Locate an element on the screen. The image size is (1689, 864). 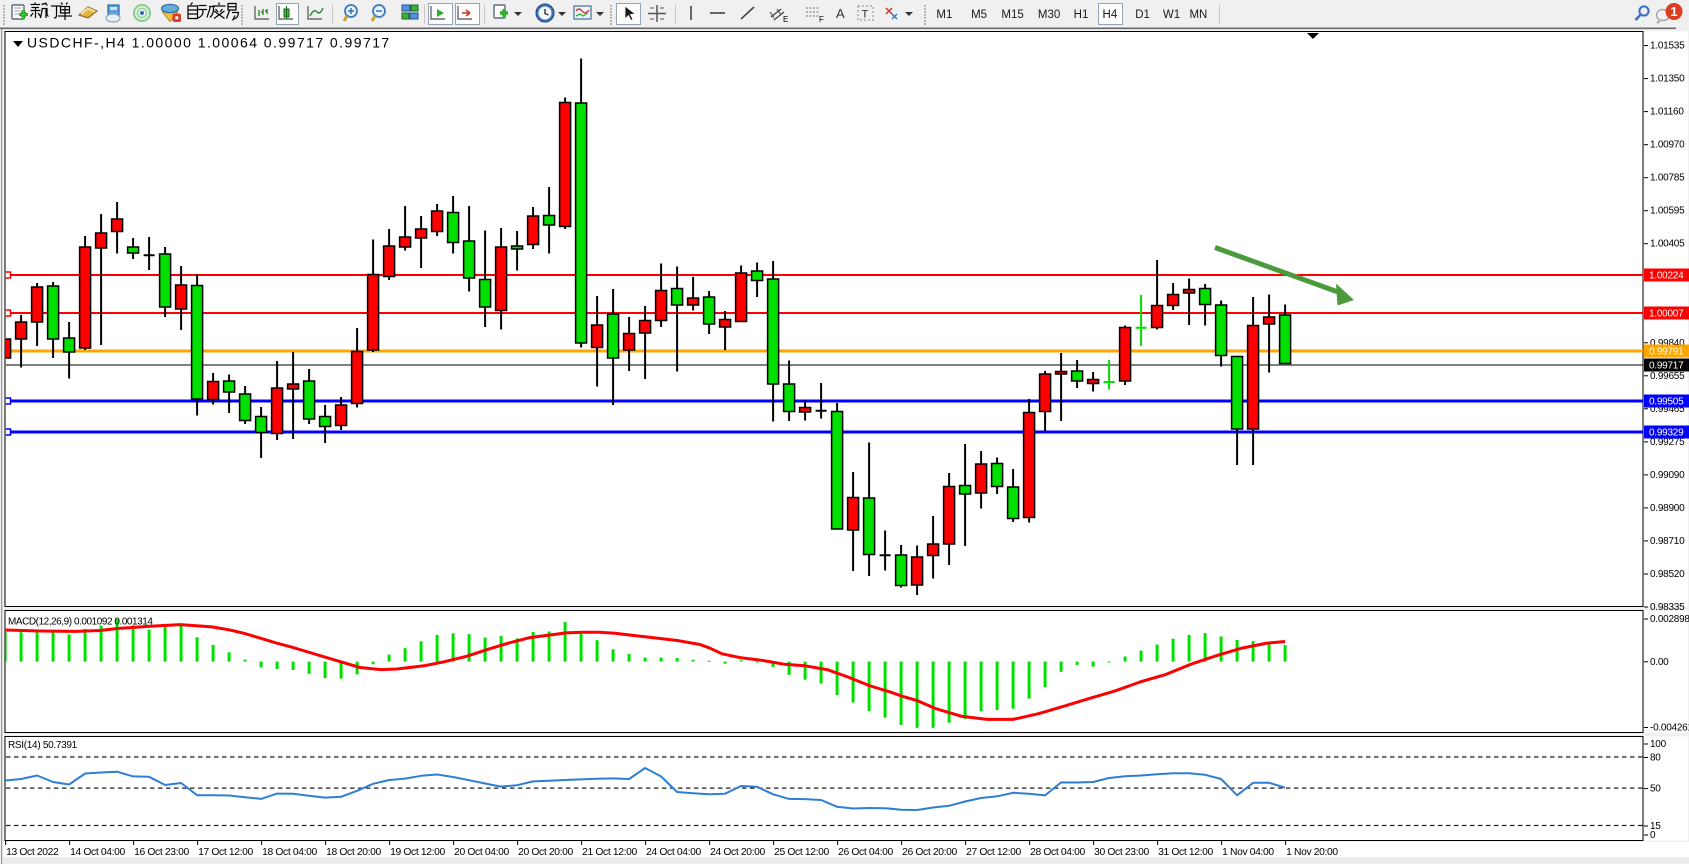
svg-text: M30 is located at coordinates (1049, 15).